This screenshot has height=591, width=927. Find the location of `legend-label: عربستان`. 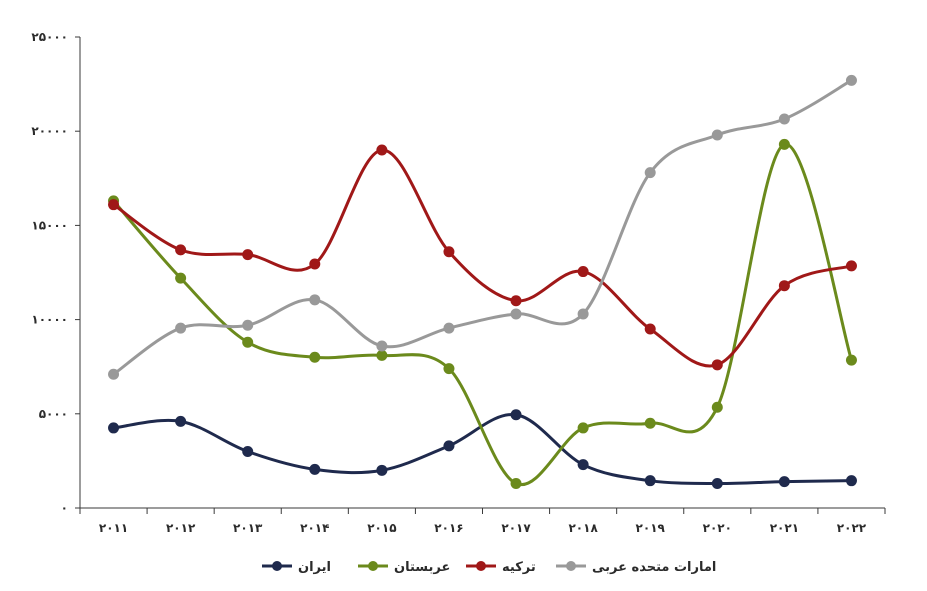

legend-label: عربستان is located at coordinates (422, 567).